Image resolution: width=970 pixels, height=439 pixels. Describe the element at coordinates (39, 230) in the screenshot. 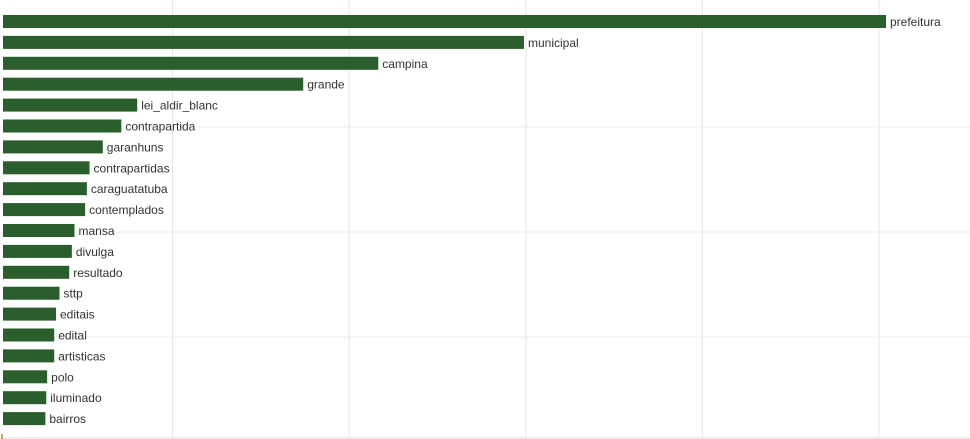

I see `bar-mansa` at that location.